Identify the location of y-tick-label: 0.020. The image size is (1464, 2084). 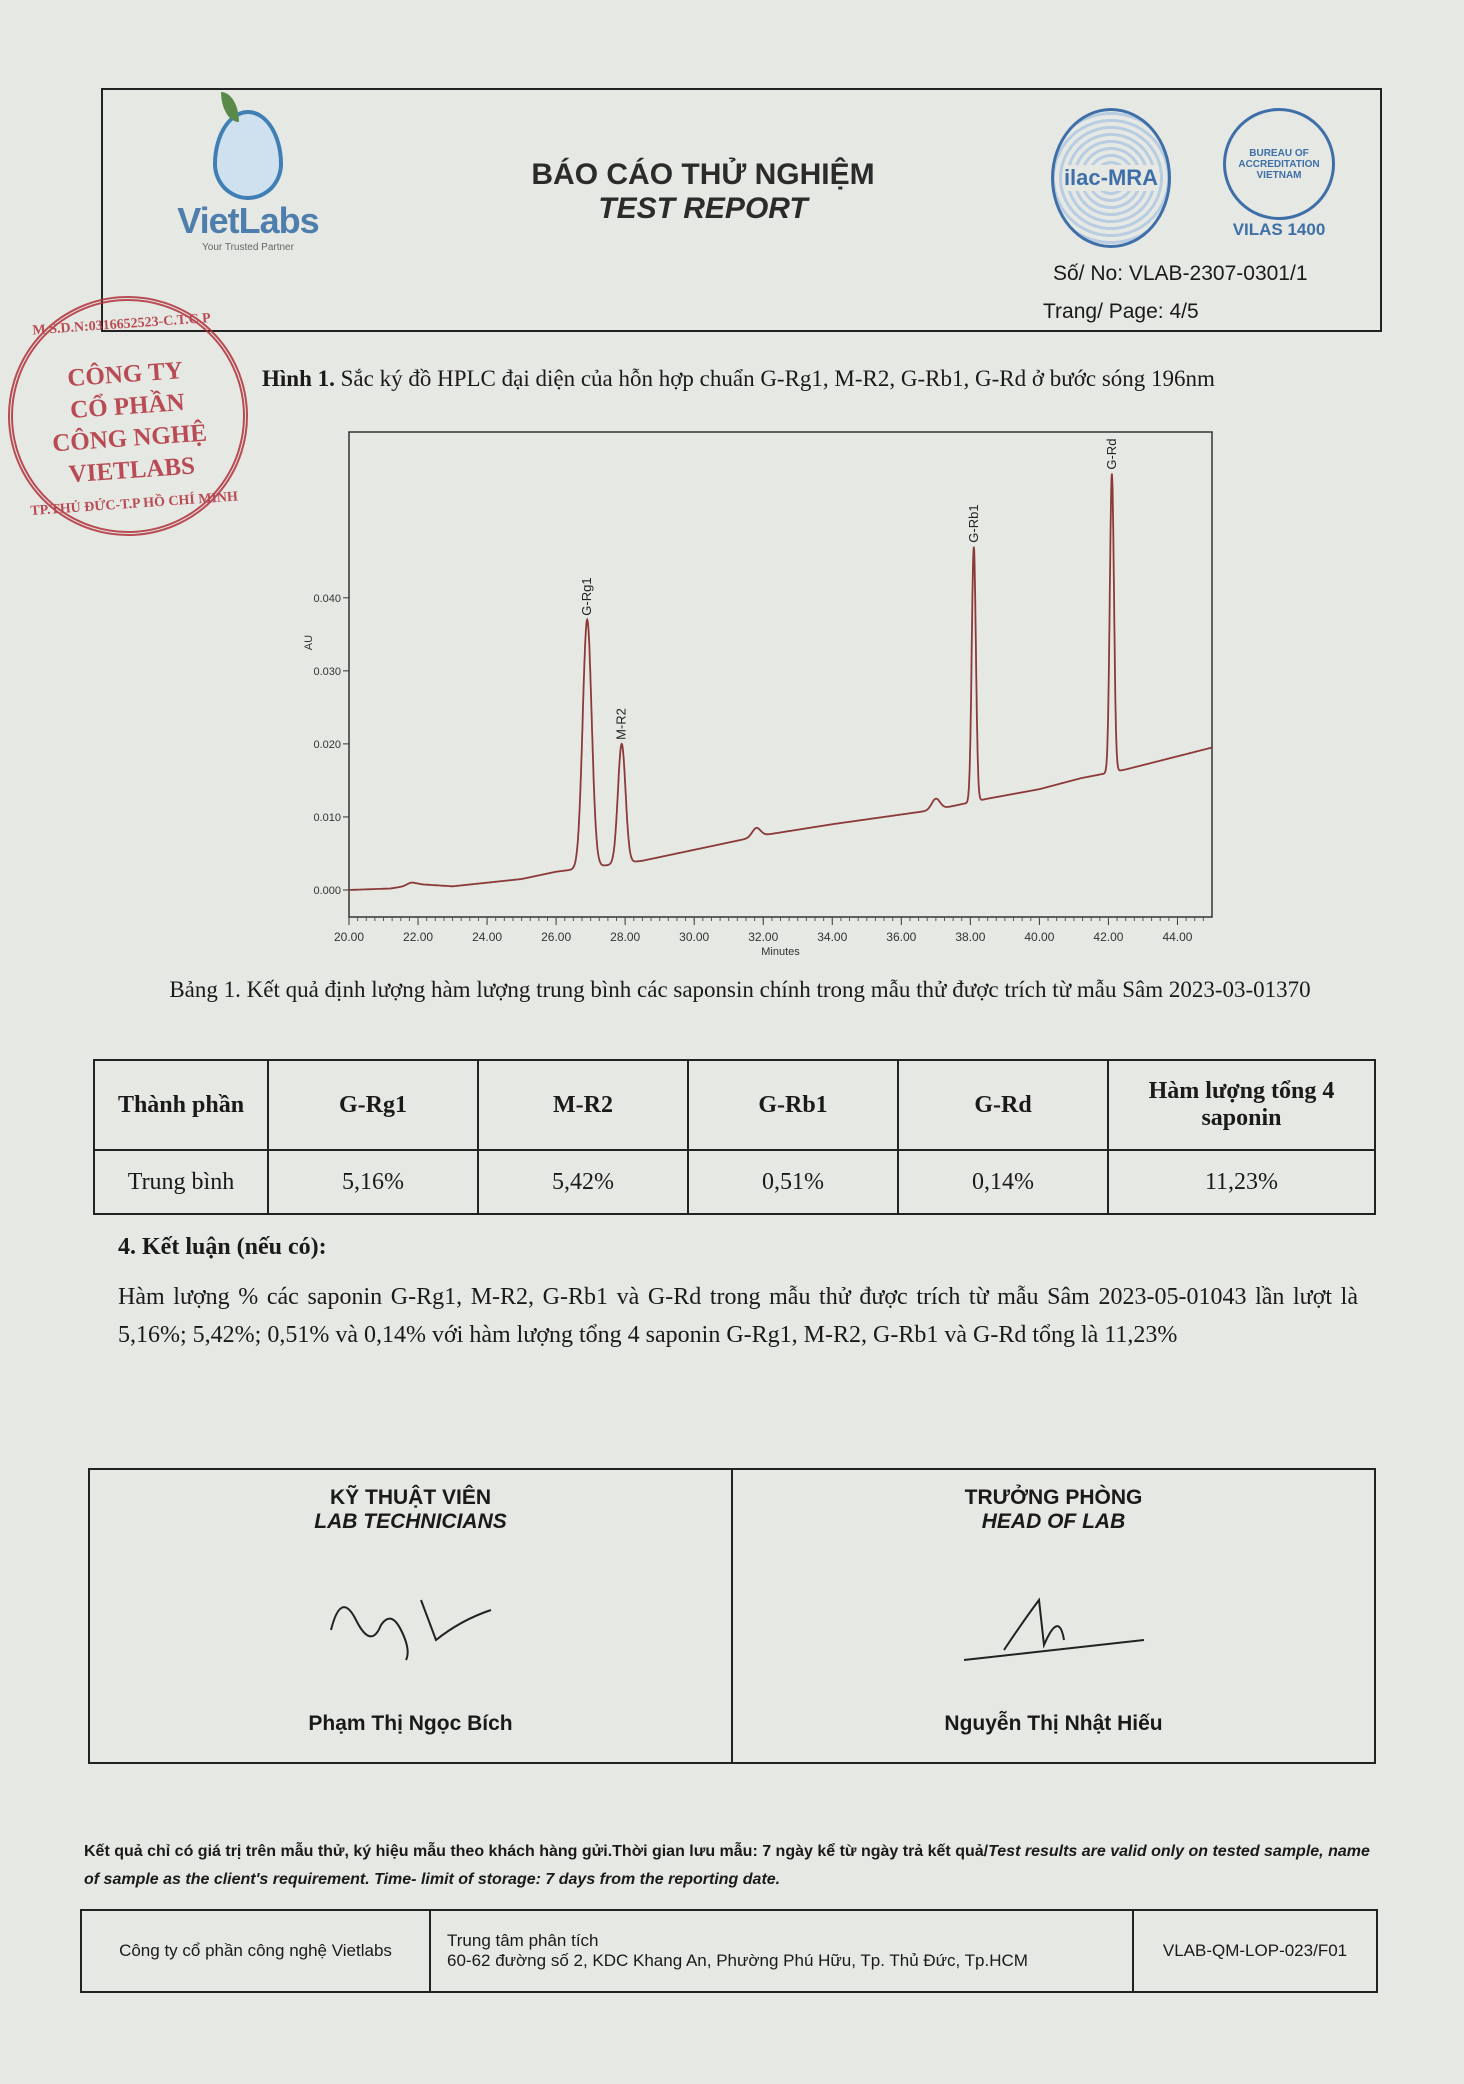
(327, 745).